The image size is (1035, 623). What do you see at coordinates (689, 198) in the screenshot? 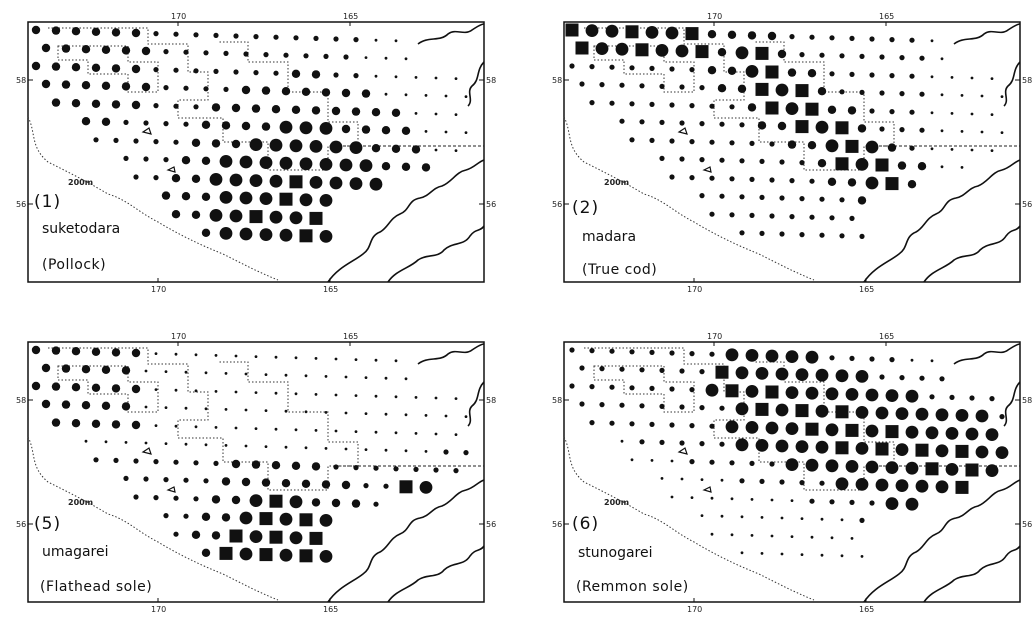
I see `depth-contour-200m` at bounding box center [689, 198].